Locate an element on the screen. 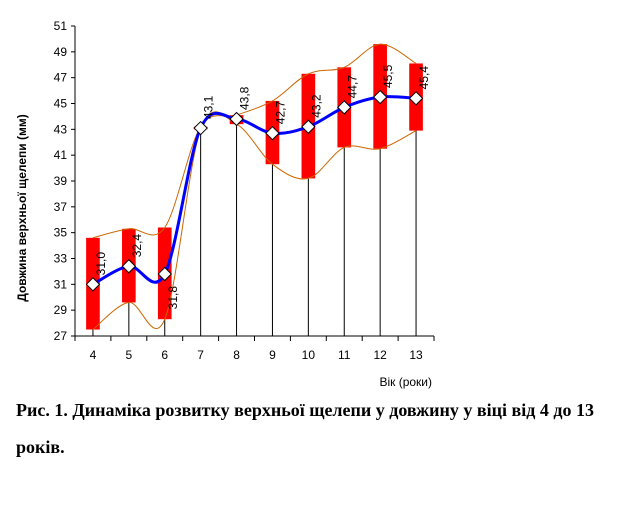  x-tick-label: 6 is located at coordinates (164, 355).